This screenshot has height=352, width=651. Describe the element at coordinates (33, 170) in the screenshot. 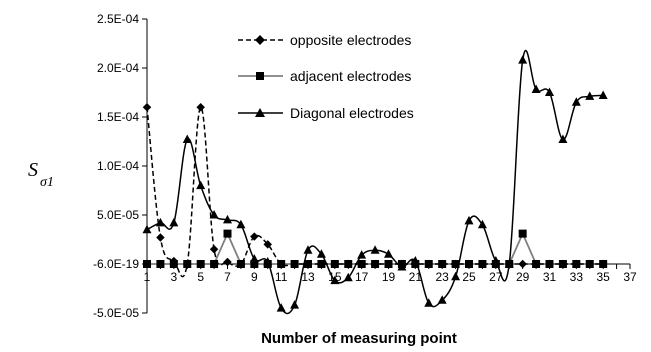

I see `y-axis-label: S` at that location.